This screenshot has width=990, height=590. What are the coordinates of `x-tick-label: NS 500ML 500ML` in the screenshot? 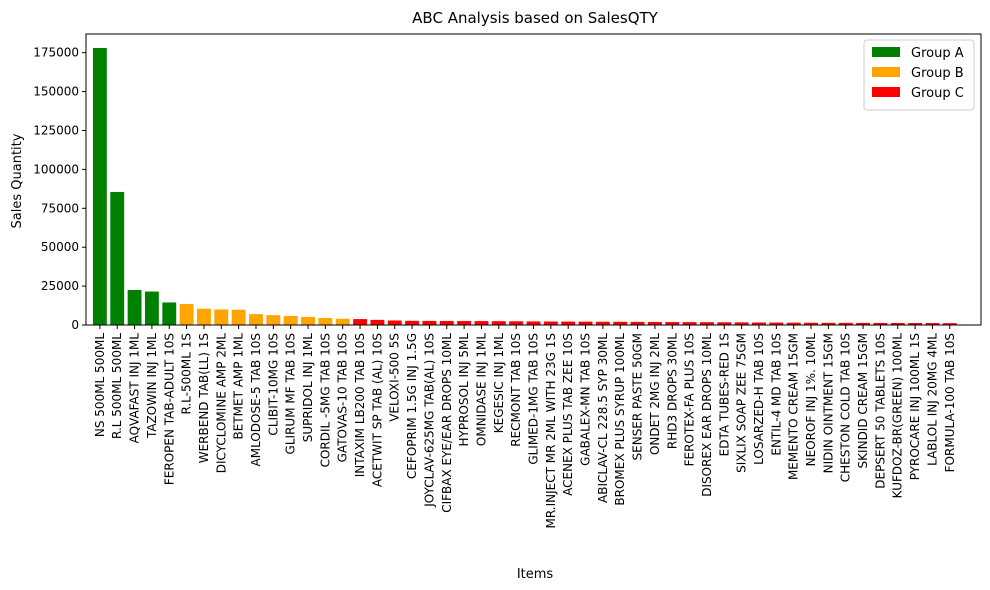 It's located at (100, 385).